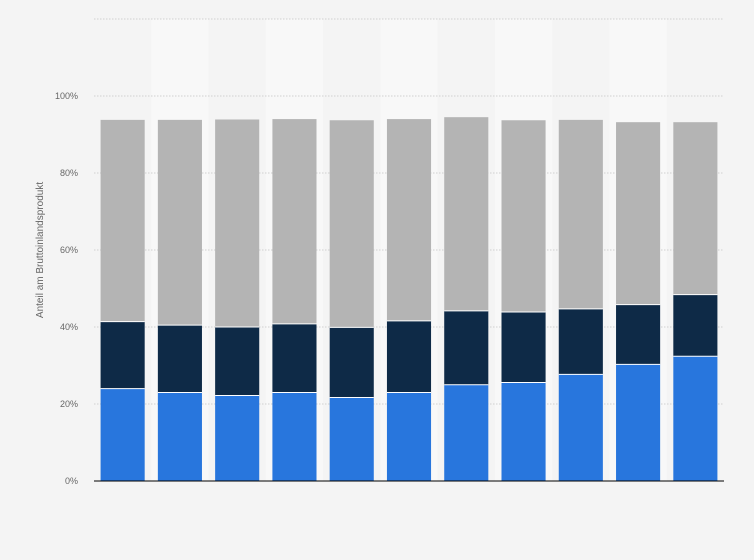  Describe the element at coordinates (71, 481) in the screenshot. I see `y-tick-label: 0%` at that location.